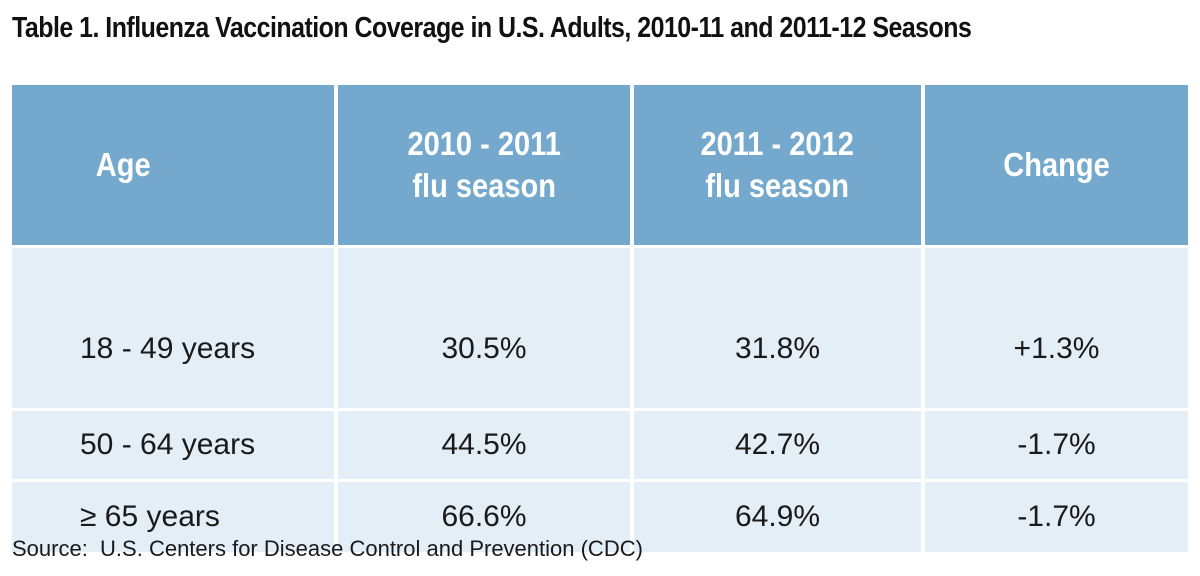 The height and width of the screenshot is (576, 1200). Describe the element at coordinates (1055, 328) in the screenshot. I see `cell-change: +1.3%` at that location.